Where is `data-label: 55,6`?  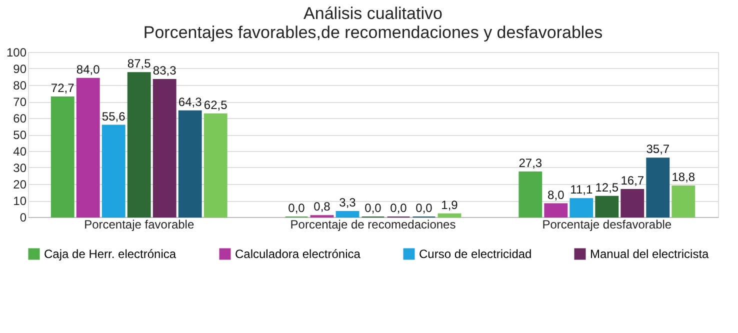
data-label: 55,6 is located at coordinates (114, 116).